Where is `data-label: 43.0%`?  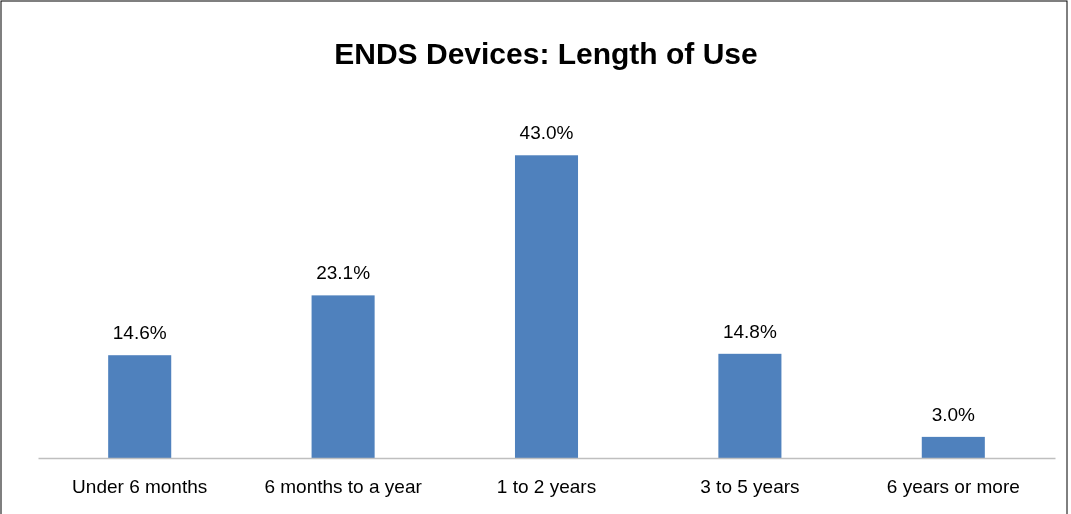 data-label: 43.0% is located at coordinates (546, 133).